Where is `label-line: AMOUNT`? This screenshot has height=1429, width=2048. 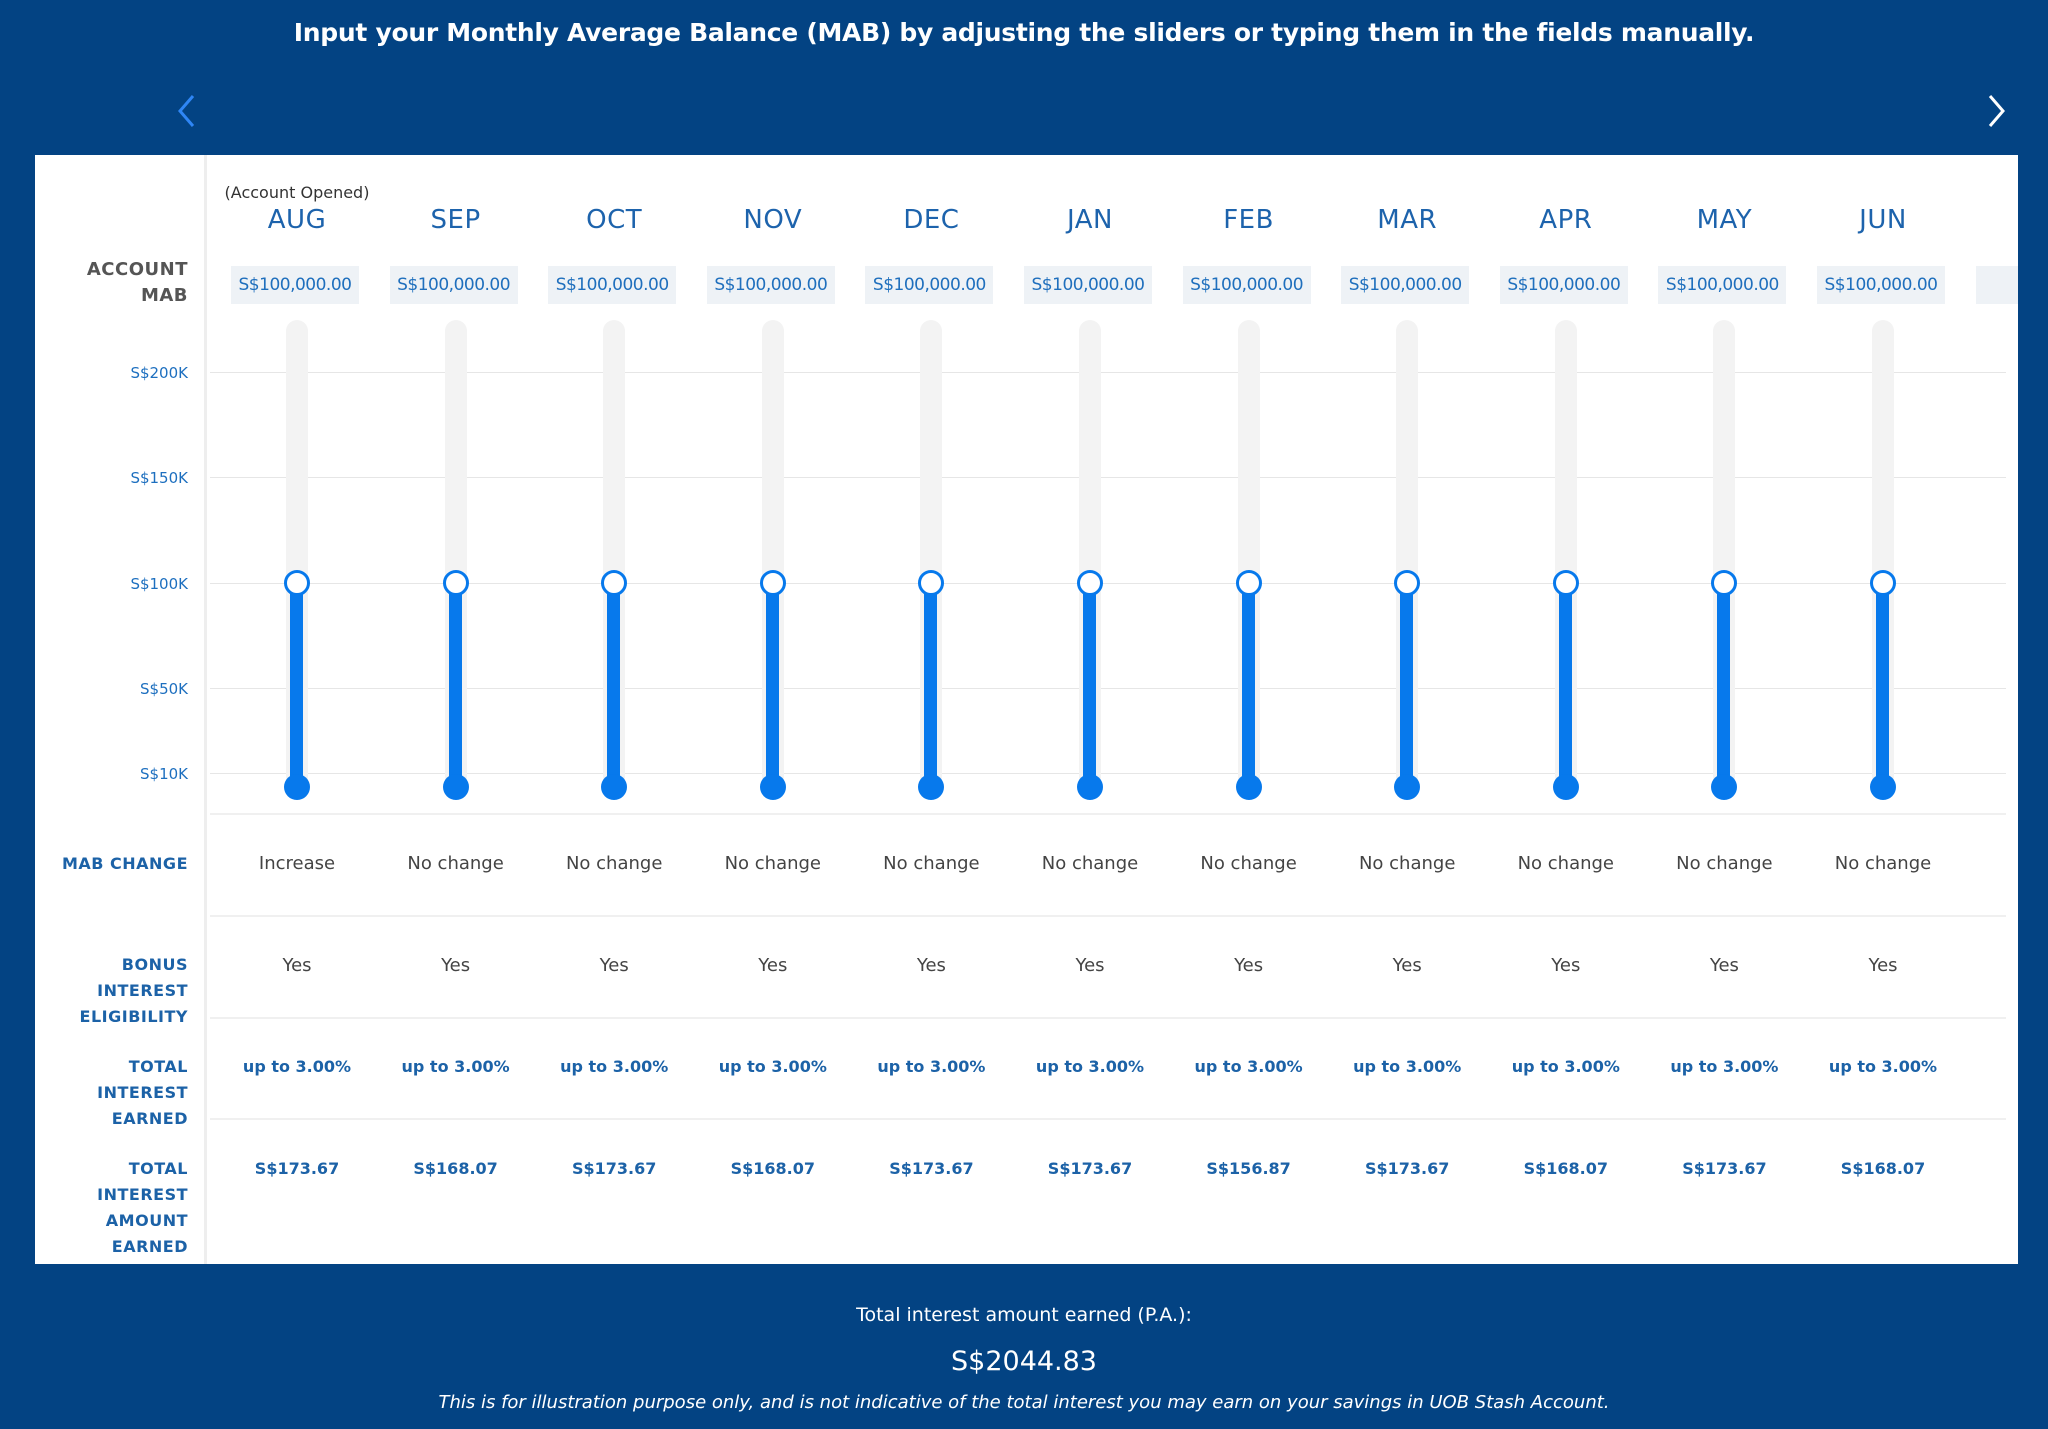 label-line: AMOUNT is located at coordinates (146, 1220).